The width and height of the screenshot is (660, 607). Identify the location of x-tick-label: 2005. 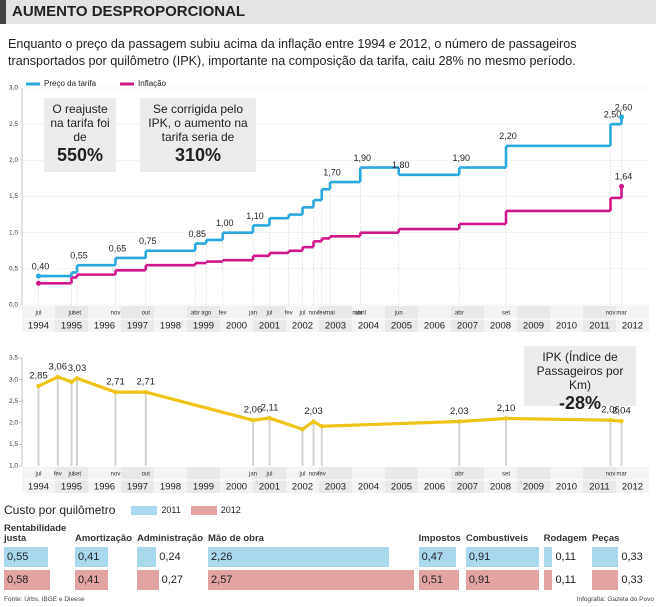
(401, 326).